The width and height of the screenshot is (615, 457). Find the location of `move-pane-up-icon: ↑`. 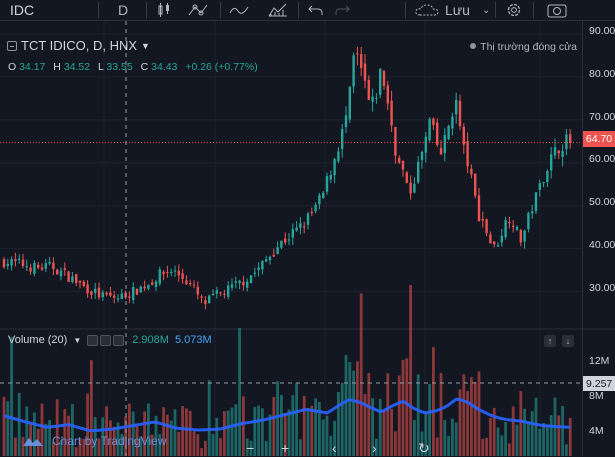

move-pane-up-icon: ↑ is located at coordinates (550, 341).